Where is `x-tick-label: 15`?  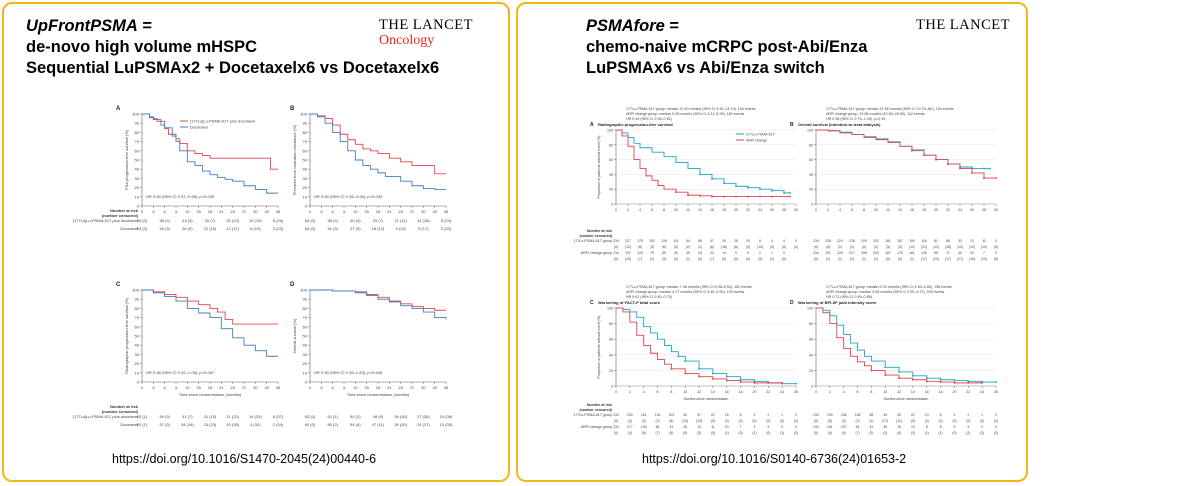 x-tick-label: 15 is located at coordinates (366, 211).